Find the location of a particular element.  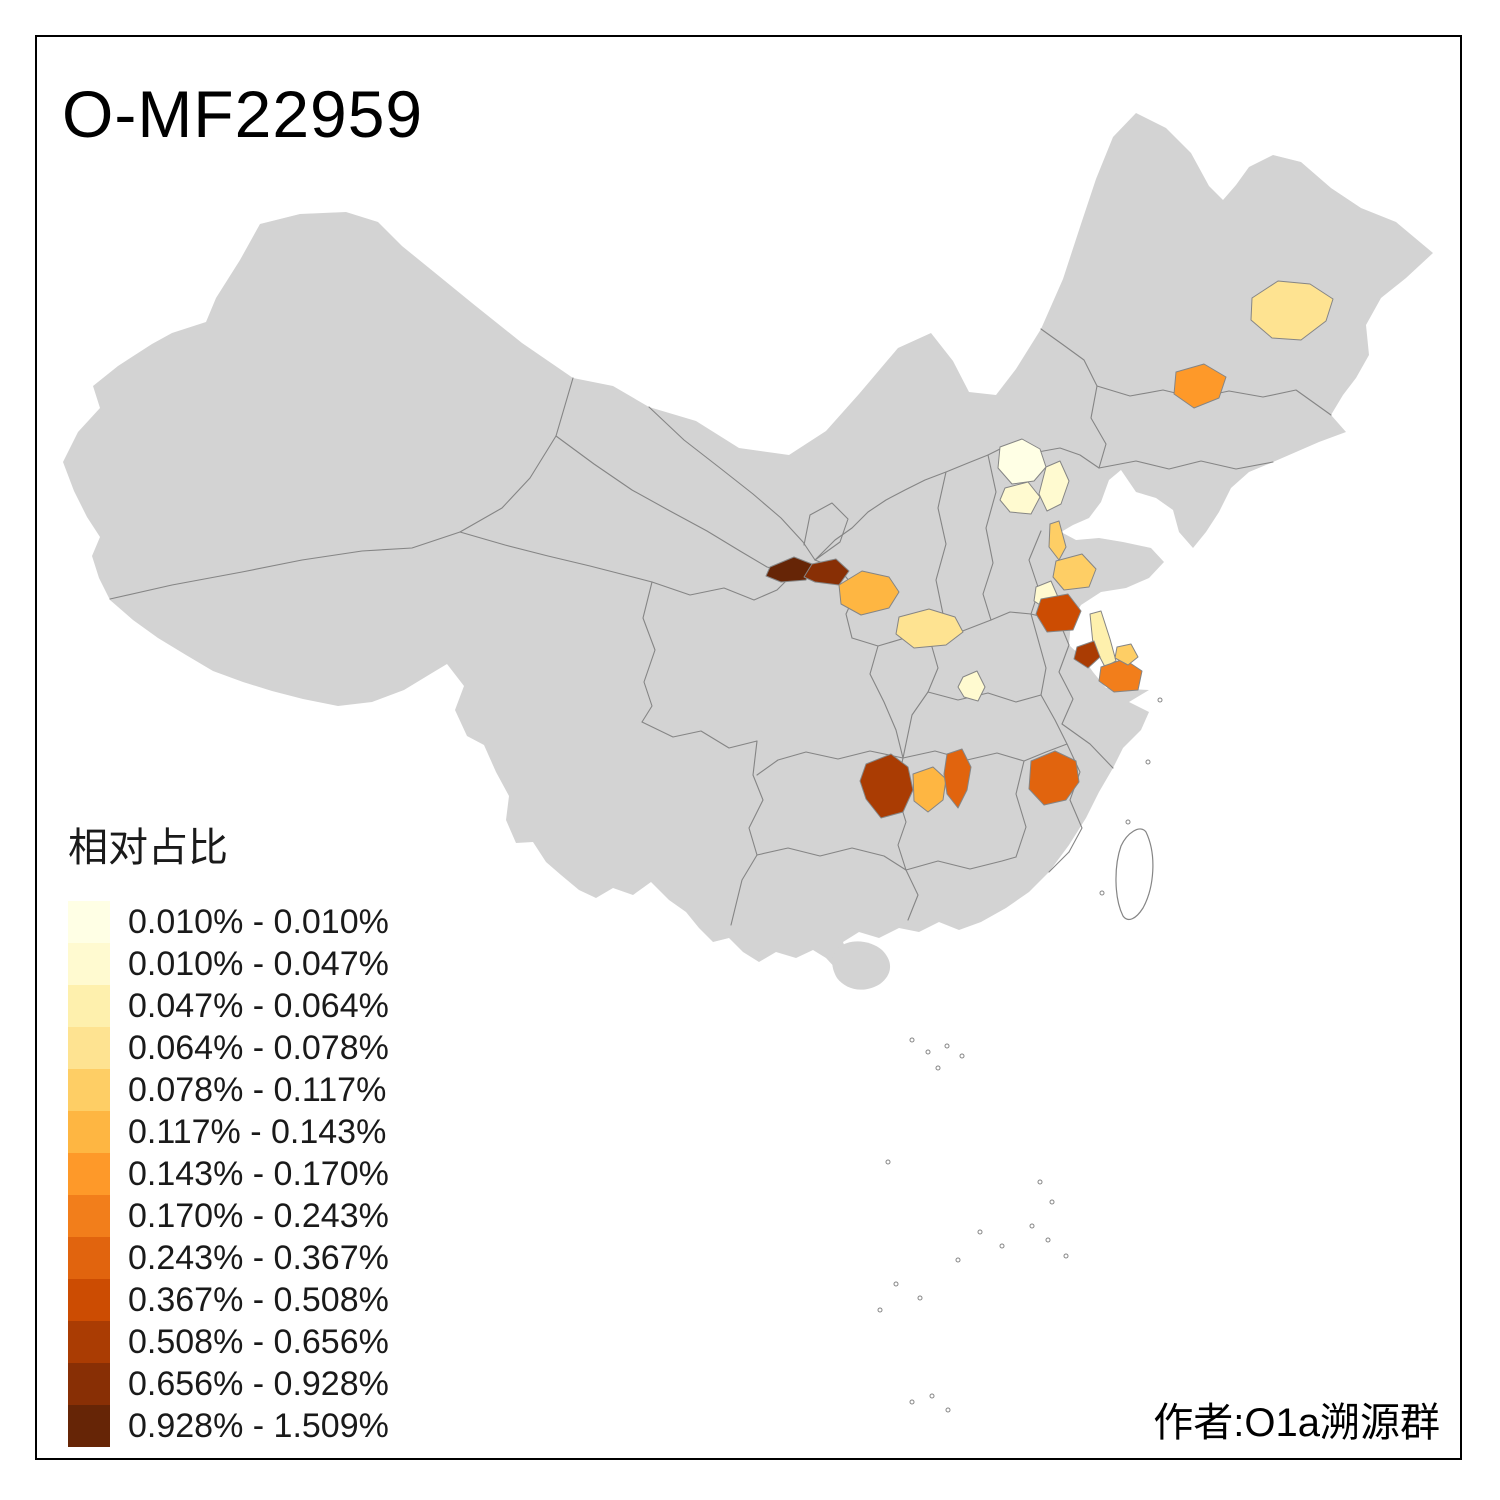

legend-item-label: 0.928% - 1.509% is located at coordinates (258, 1425).